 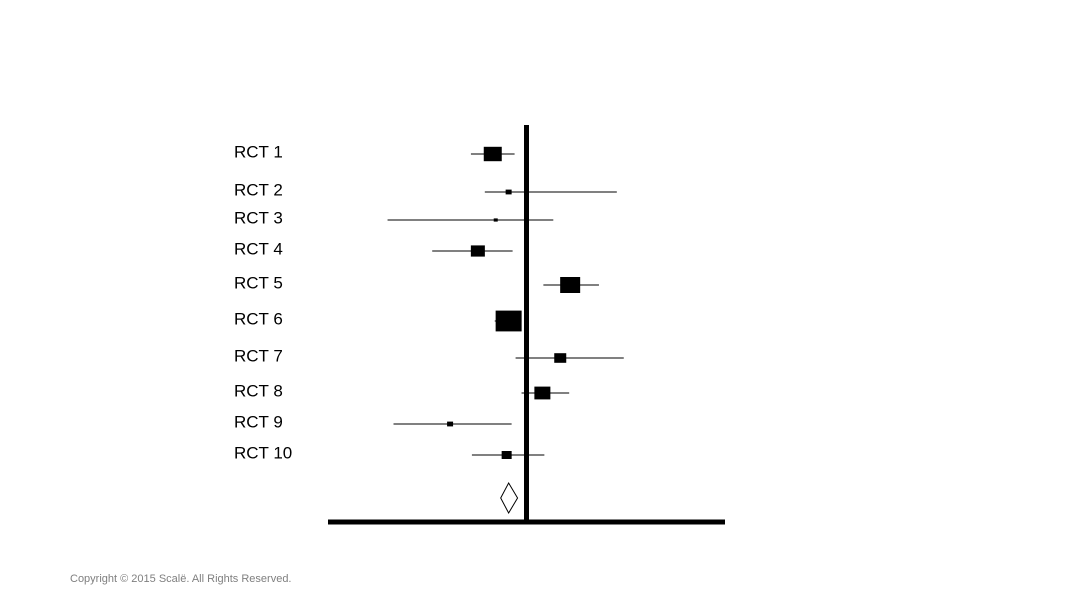 What do you see at coordinates (258, 248) in the screenshot?
I see `study-label: RCT 4` at bounding box center [258, 248].